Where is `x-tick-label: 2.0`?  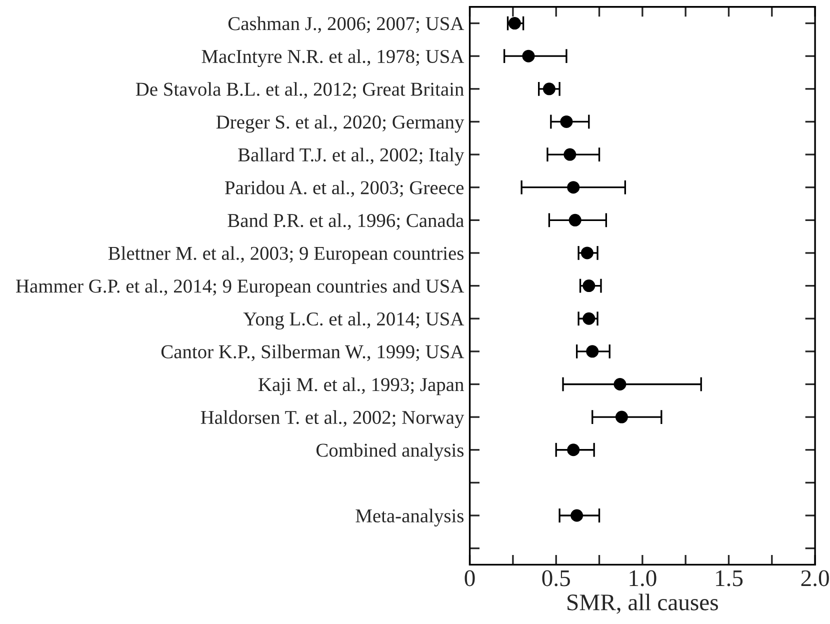
x-tick-label: 2.0 is located at coordinates (815, 578).